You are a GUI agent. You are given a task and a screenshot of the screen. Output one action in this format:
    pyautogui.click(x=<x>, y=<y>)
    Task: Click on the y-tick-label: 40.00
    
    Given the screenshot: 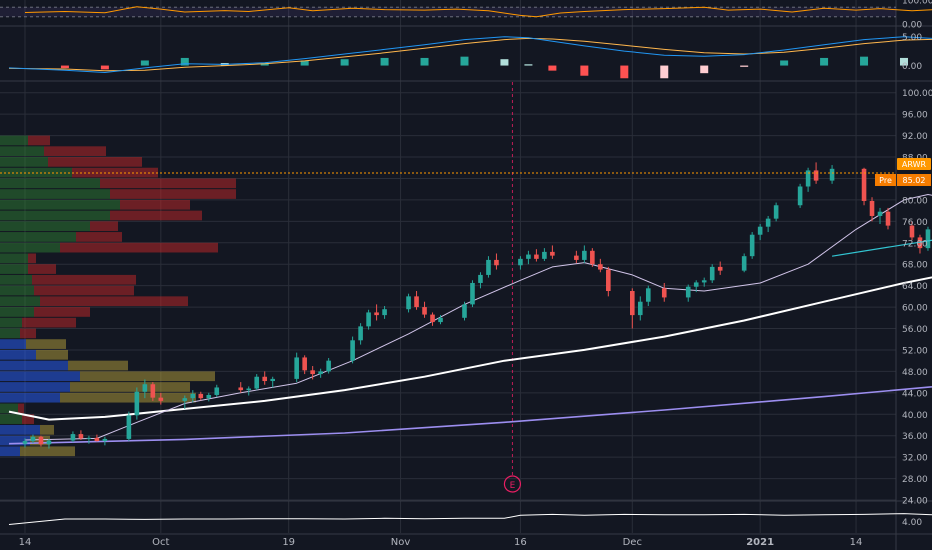 What is the action you would take?
    pyautogui.click(x=915, y=416)
    